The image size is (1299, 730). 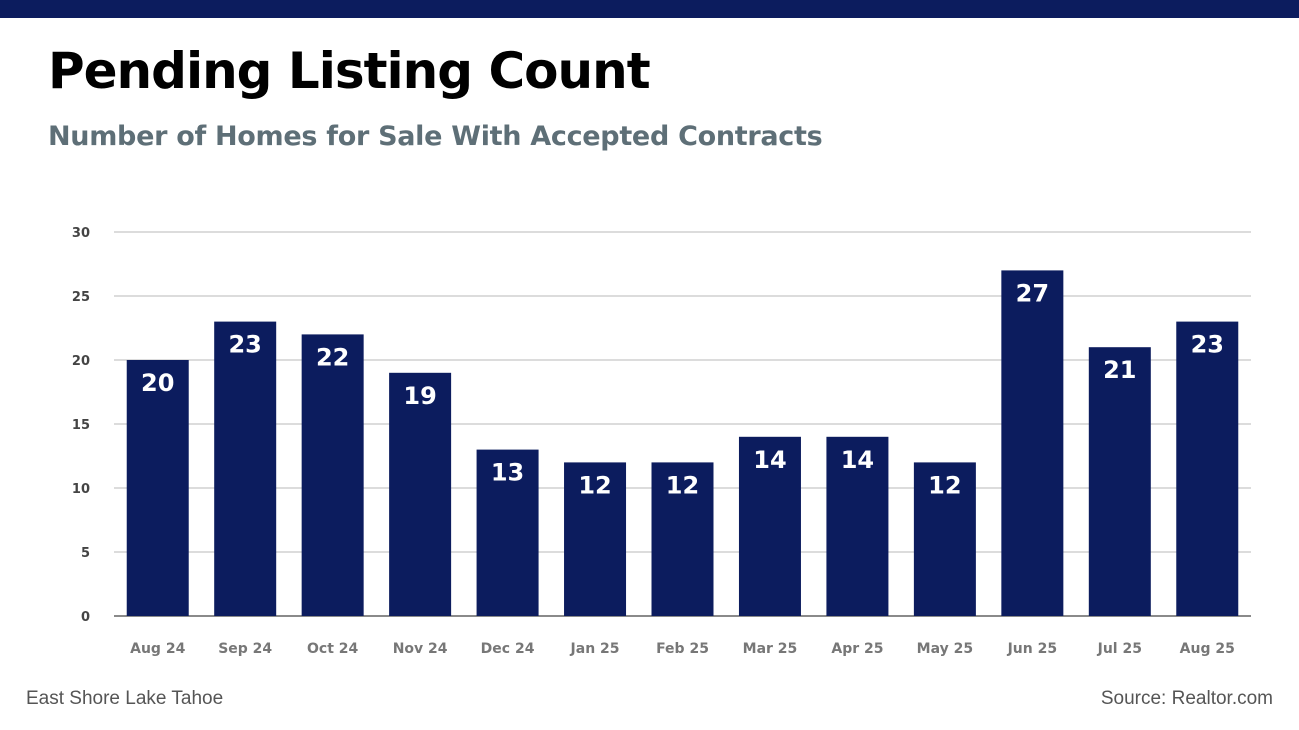 I want to click on x-tick-label: Sep 24, so click(x=245, y=649).